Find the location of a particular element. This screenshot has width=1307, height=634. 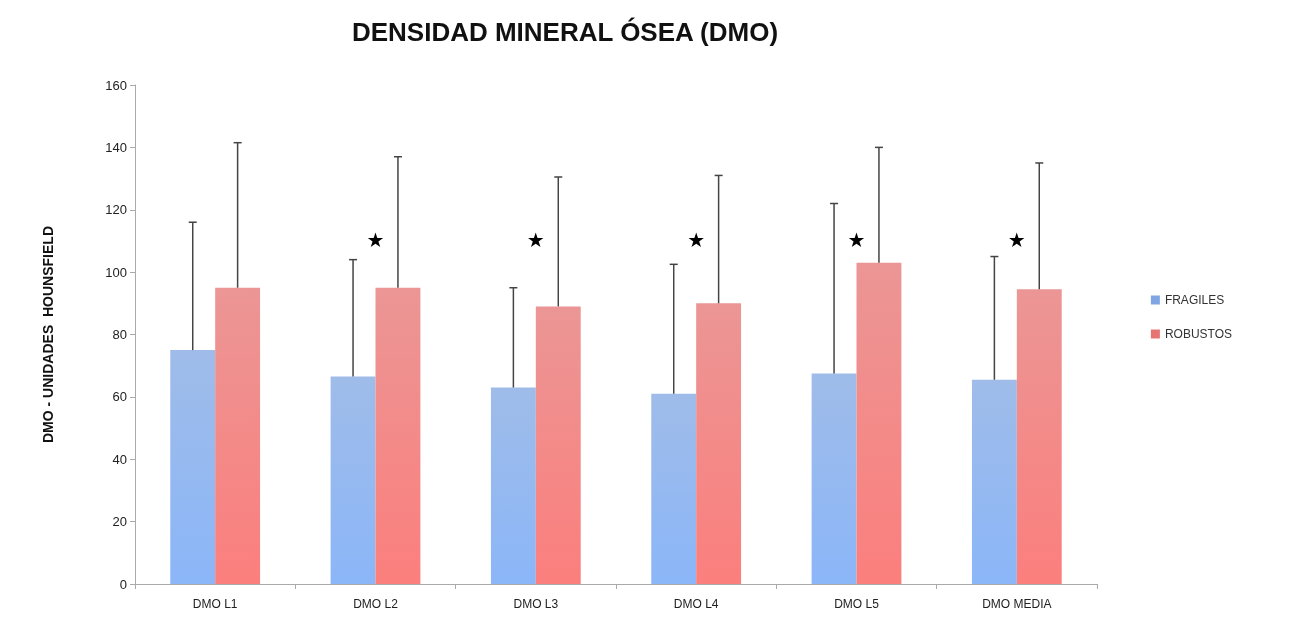

legend-label: ROBUSTOS is located at coordinates (1198, 334).